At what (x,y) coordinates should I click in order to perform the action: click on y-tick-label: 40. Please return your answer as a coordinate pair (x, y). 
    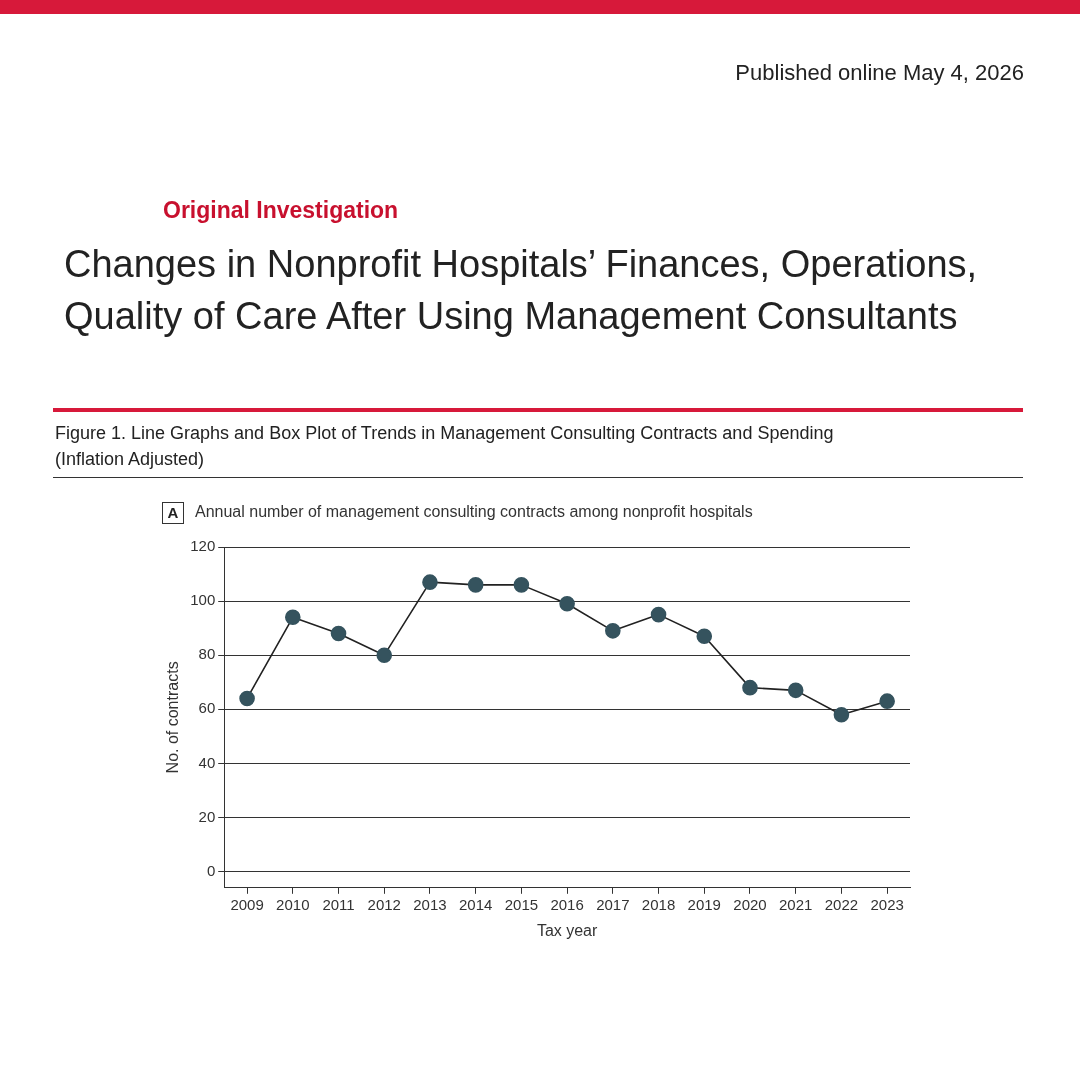
    Looking at the image, I should click on (207, 762).